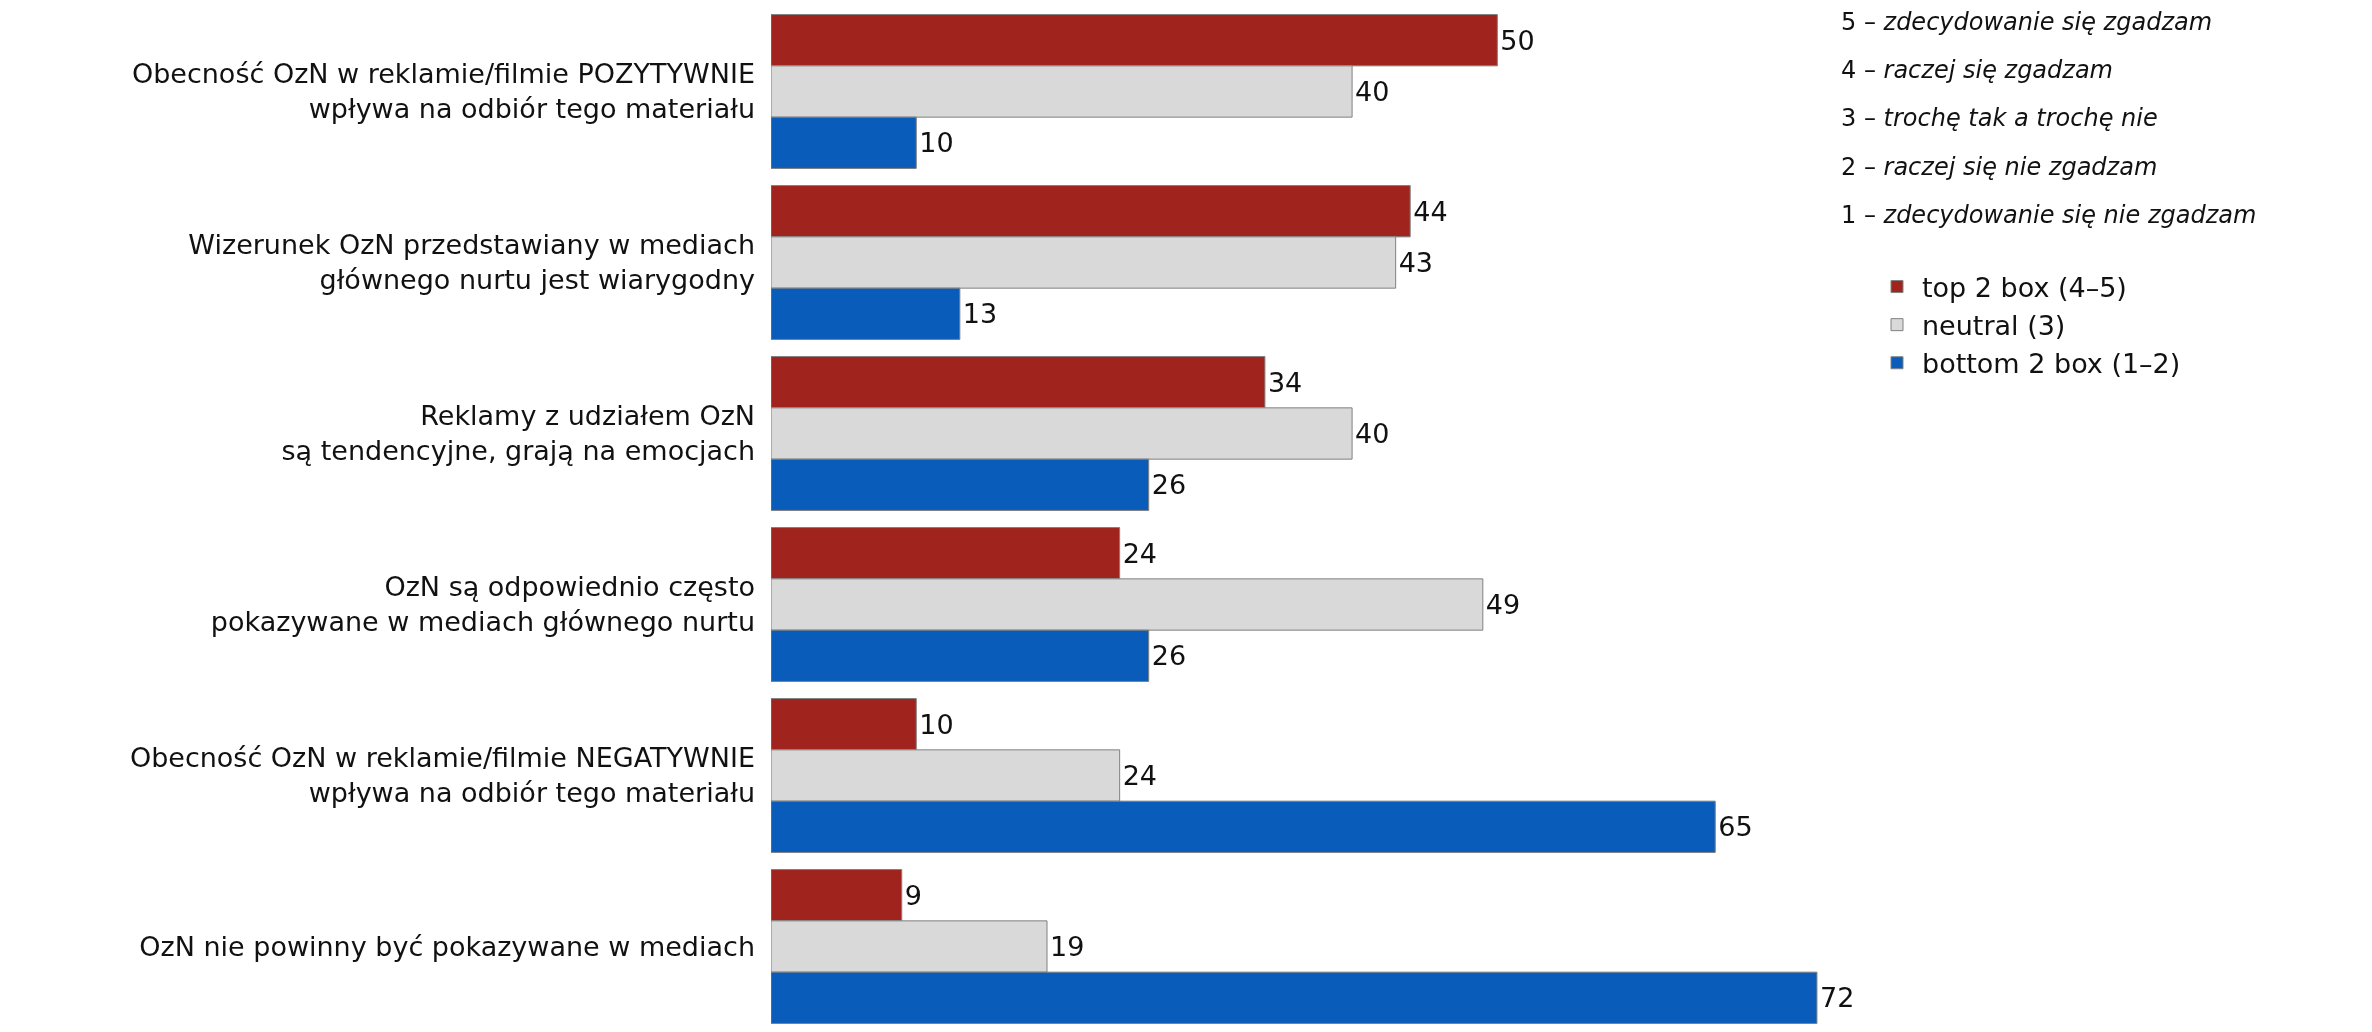  What do you see at coordinates (2027, 22) in the screenshot?
I see `text: 5 – zdecydowanie się zgadzam` at bounding box center [2027, 22].